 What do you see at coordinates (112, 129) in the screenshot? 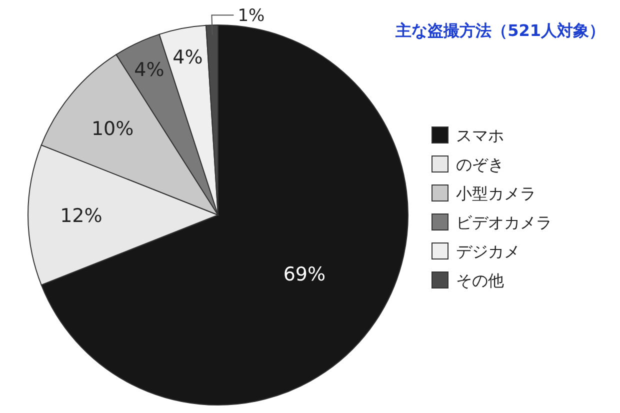
I see `data-label: 10%` at bounding box center [112, 129].